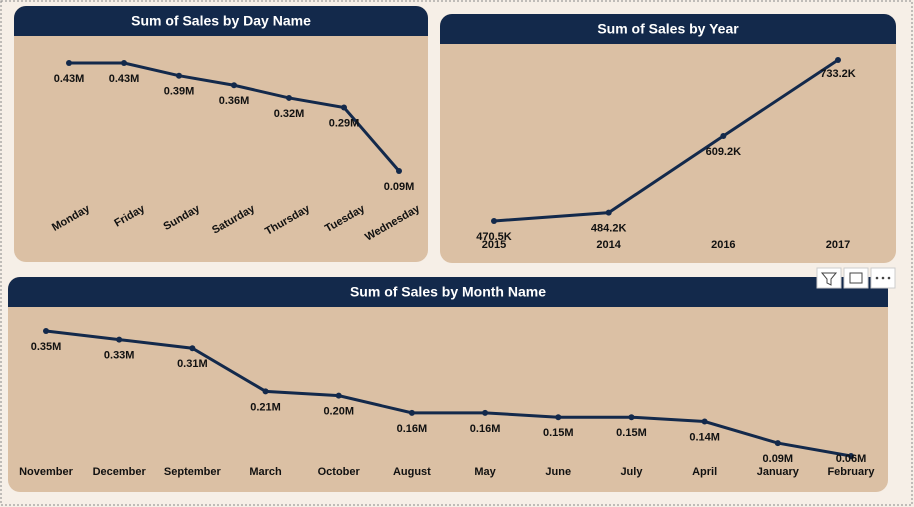 The width and height of the screenshot is (914, 507). I want to click on data-label: 0.29M, so click(344, 123).